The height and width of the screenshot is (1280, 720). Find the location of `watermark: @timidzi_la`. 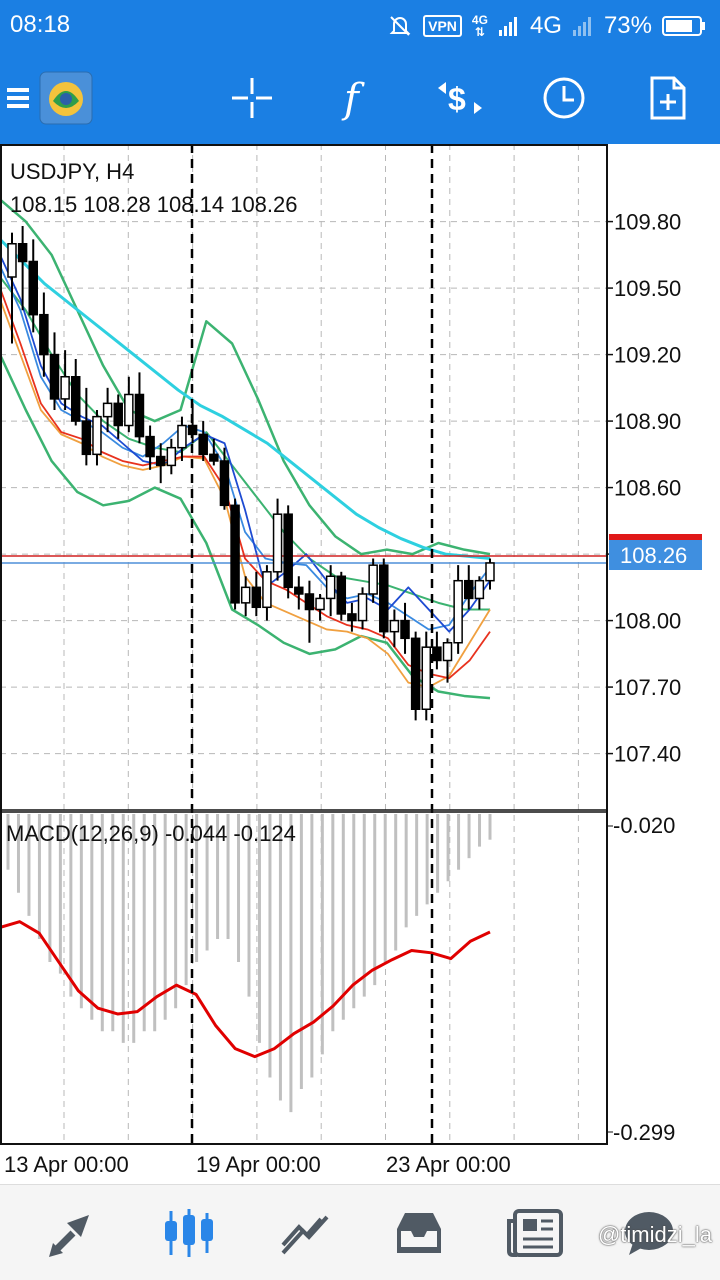

watermark: @timidzi_la is located at coordinates (654, 1234).